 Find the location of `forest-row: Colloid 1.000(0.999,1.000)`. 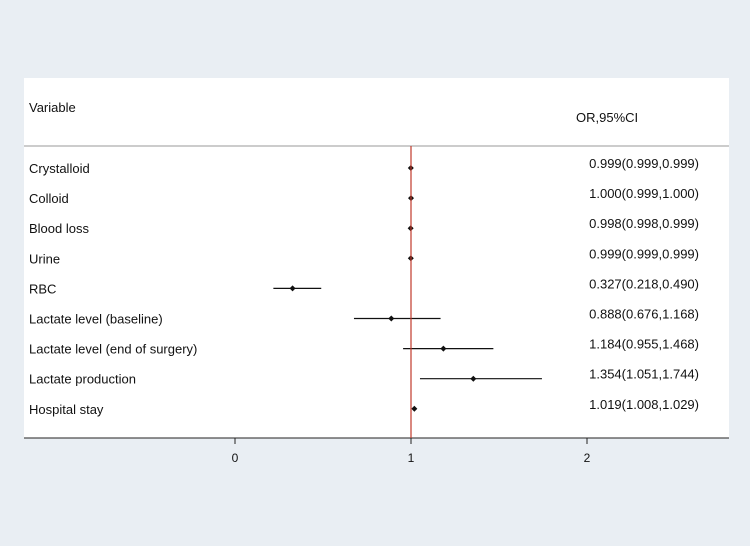

forest-row: Colloid 1.000(0.999,1.000) is located at coordinates (364, 196).